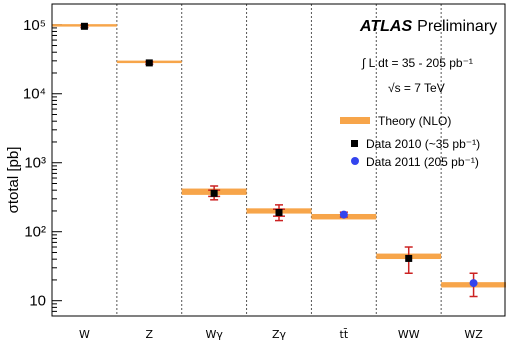 The image size is (506, 346). What do you see at coordinates (416, 88) in the screenshot?
I see `energy-text: √s = 7 TeV` at bounding box center [416, 88].